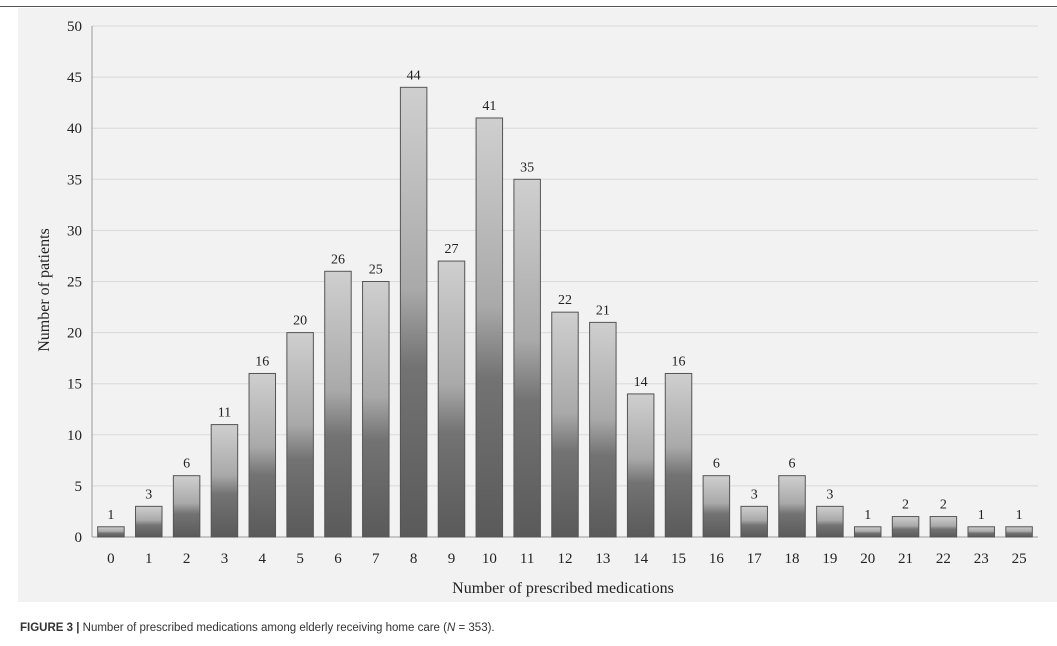 The width and height of the screenshot is (1057, 646). Describe the element at coordinates (225, 559) in the screenshot. I see `x-tick-label: 3` at that location.